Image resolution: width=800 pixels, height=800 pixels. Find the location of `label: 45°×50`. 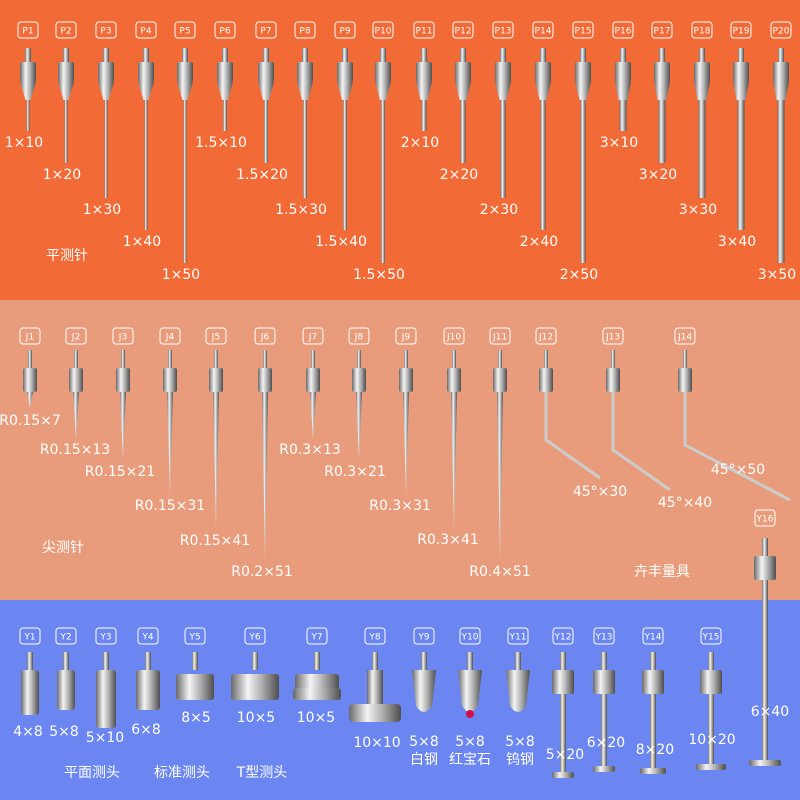

label: 45°×50 is located at coordinates (738, 470).